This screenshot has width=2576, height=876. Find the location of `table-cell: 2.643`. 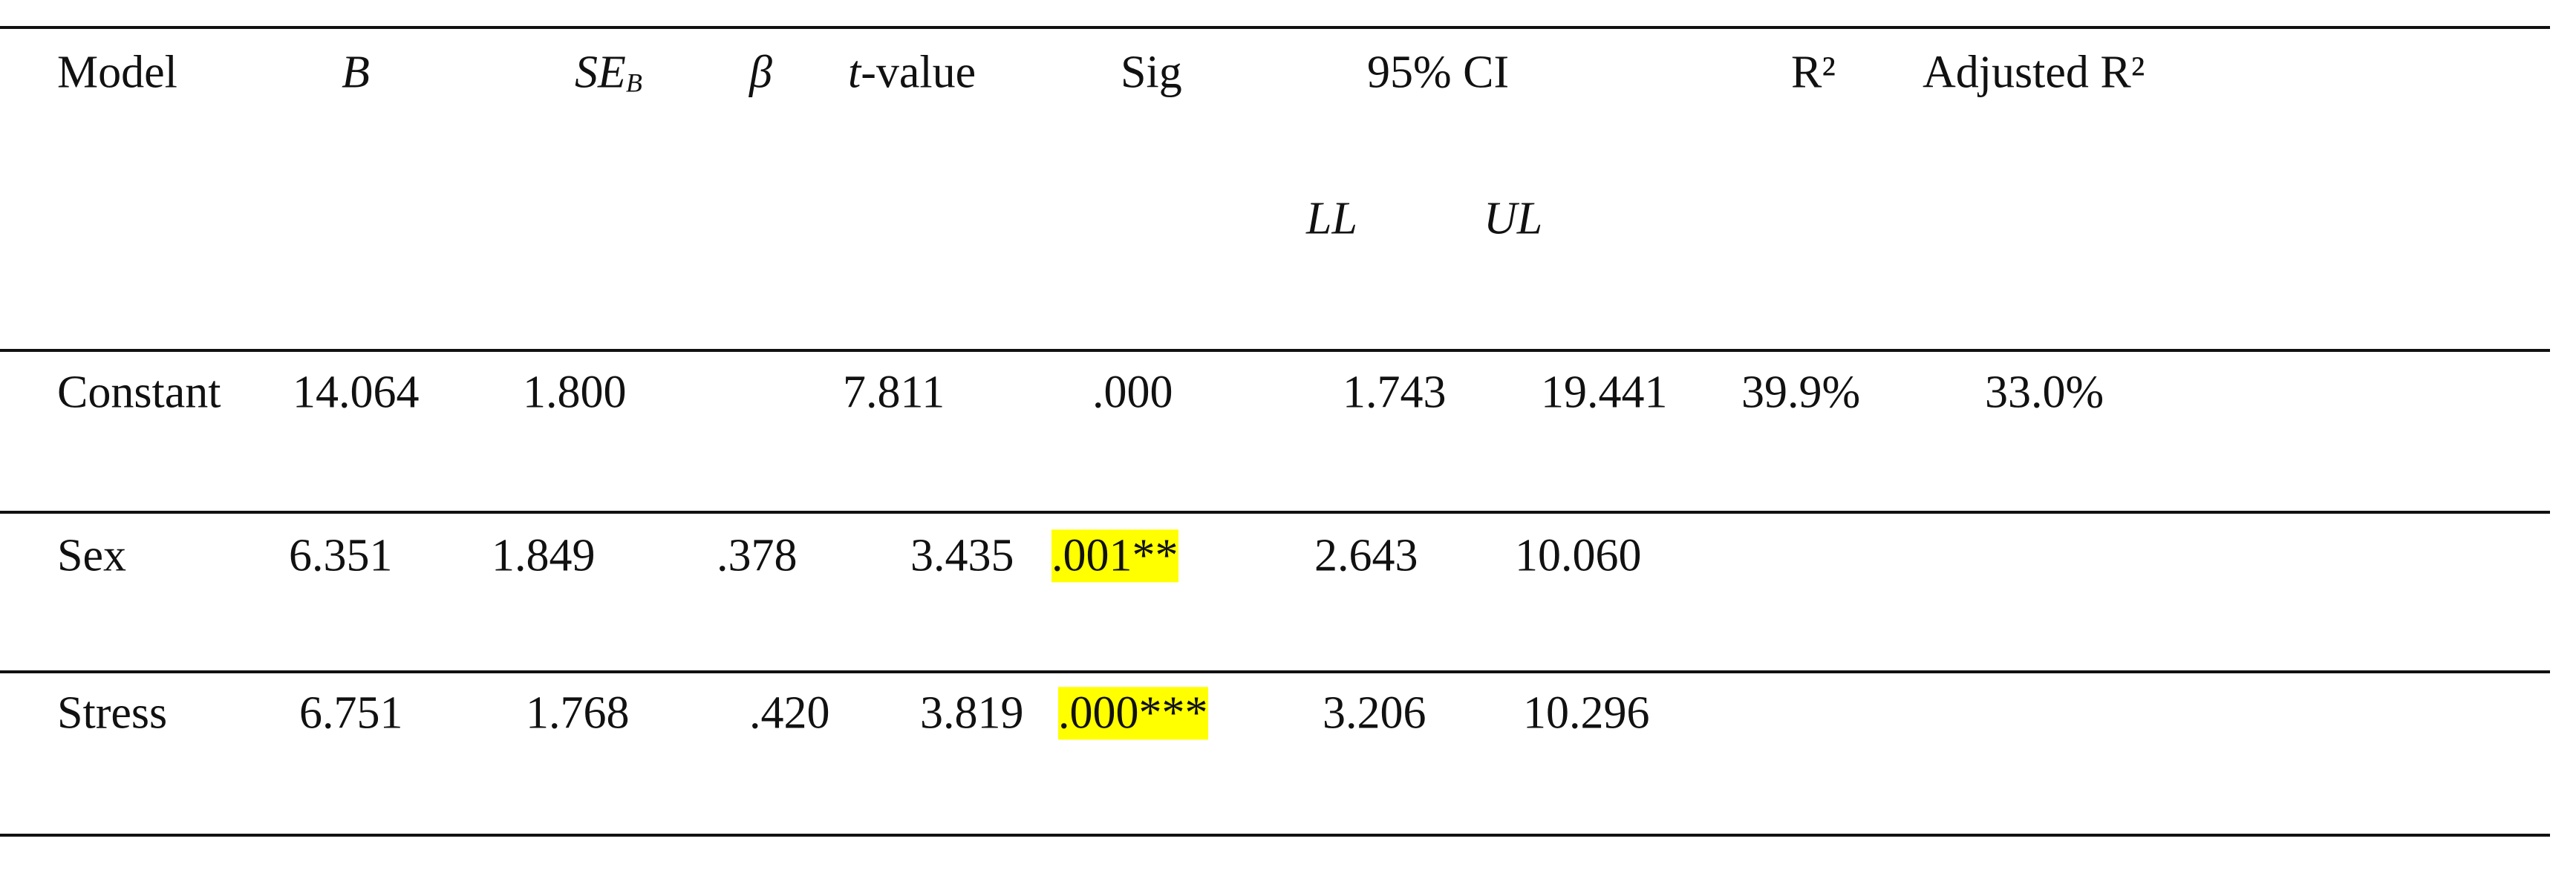

table-cell: 2.643 is located at coordinates (1366, 555).